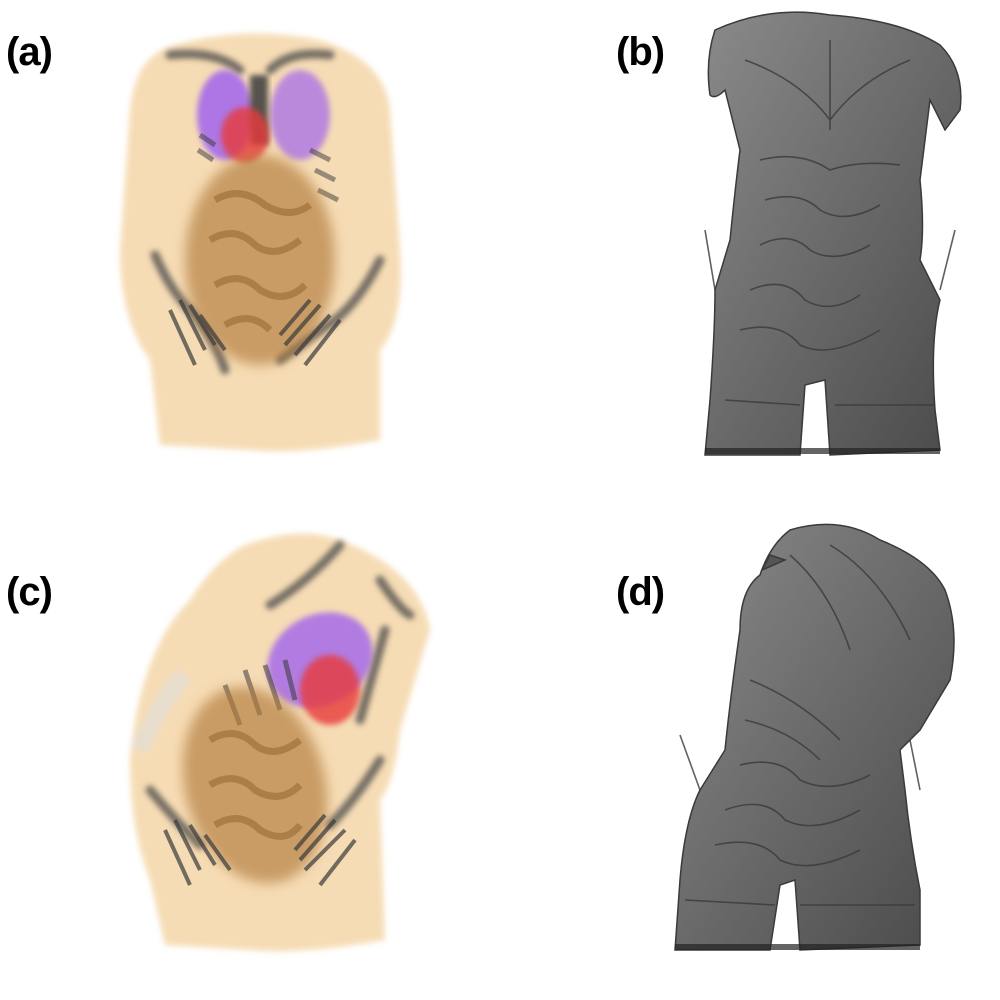  I want to click on surface-render-frontal, so click(833, 233).